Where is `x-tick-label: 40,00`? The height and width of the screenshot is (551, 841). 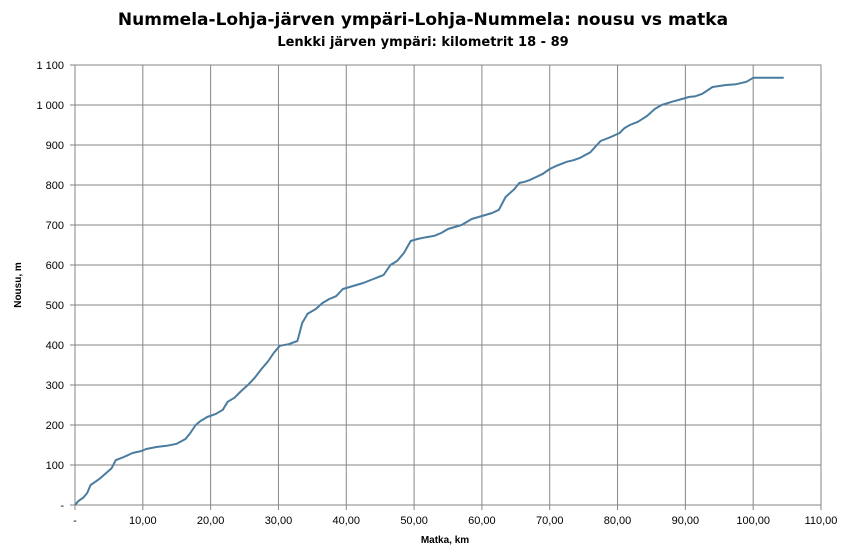
x-tick-label: 40,00 is located at coordinates (347, 521).